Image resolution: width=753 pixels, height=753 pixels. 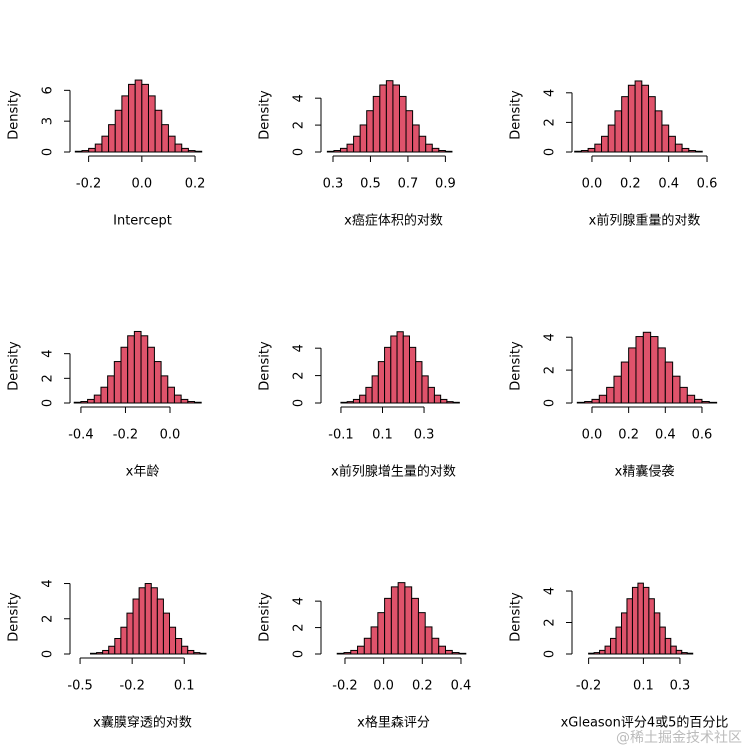 What do you see at coordinates (393, 723) in the screenshot?
I see `x-axis-label: x格里森评分` at bounding box center [393, 723].